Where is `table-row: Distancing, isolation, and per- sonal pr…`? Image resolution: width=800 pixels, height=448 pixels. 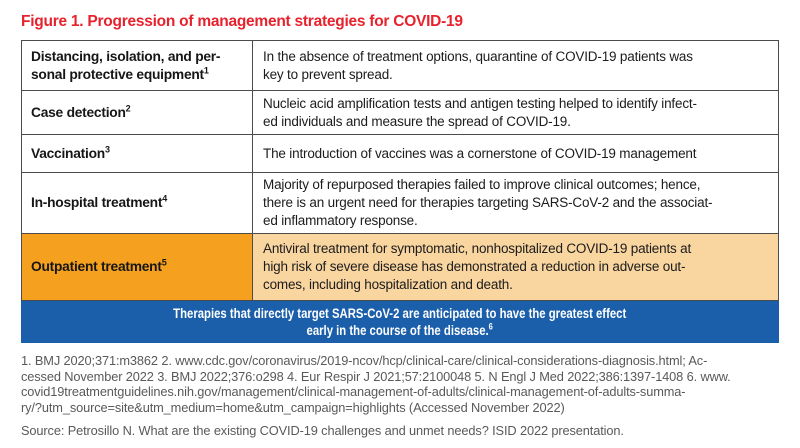
table-row: Distancing, isolation, and per- sonal pr… is located at coordinates (400, 65).